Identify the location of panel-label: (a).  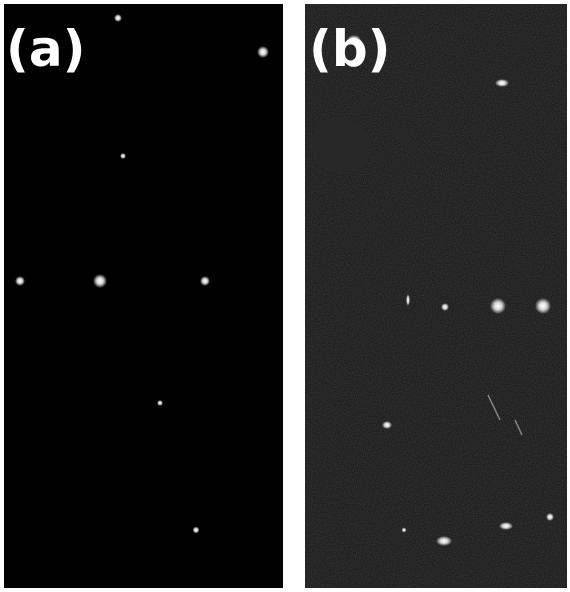
(45, 49).